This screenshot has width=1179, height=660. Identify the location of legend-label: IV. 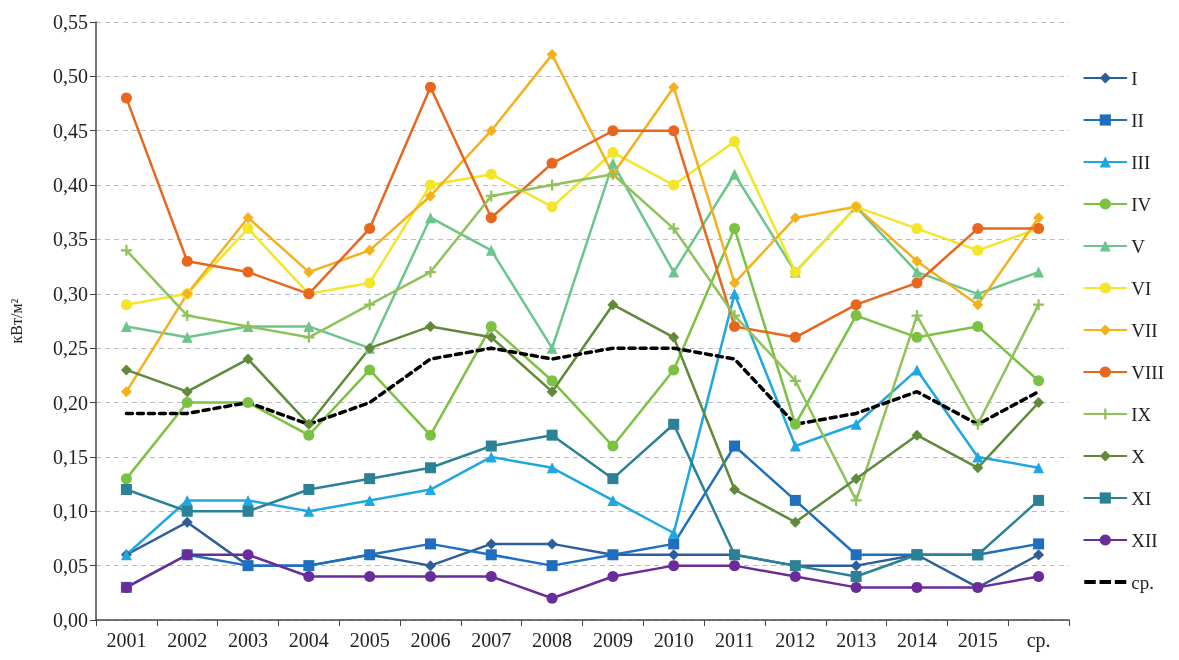
(1141, 204).